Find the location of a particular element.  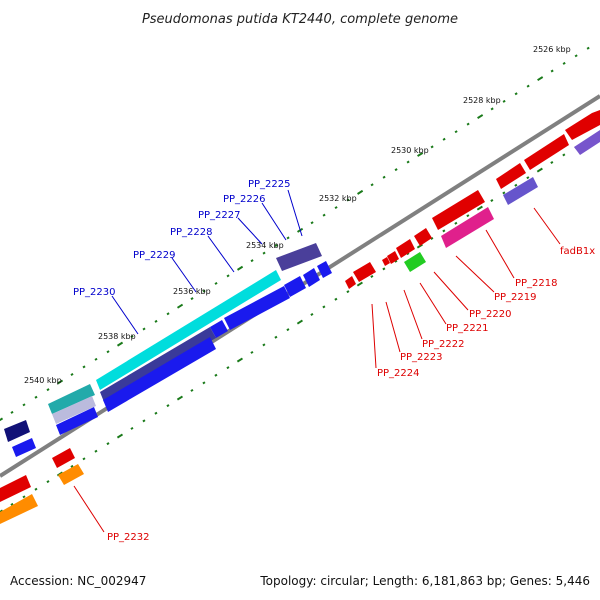

gene-label: PP_2218 is located at coordinates (536, 283).